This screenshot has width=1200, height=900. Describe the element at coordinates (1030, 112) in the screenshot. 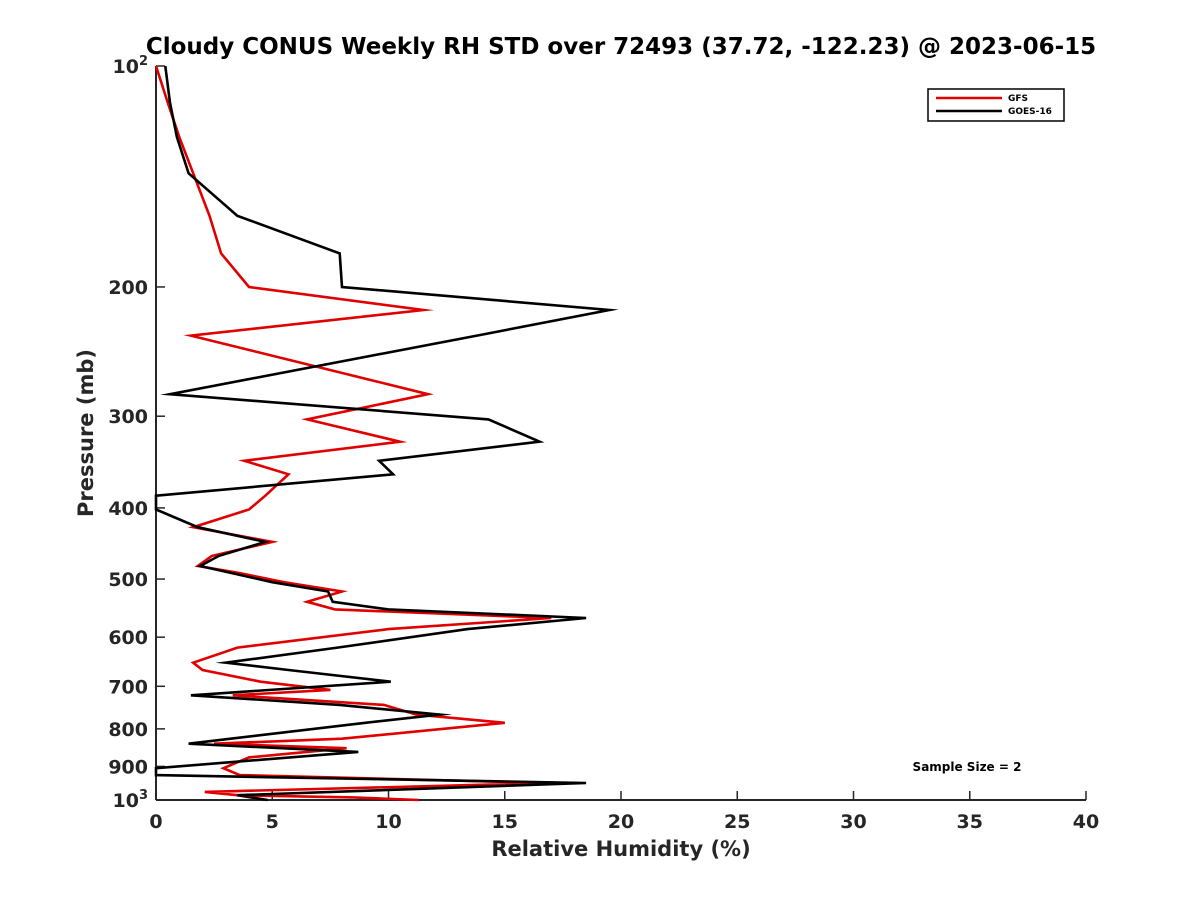

I see `legend-label: GOES-16` at that location.